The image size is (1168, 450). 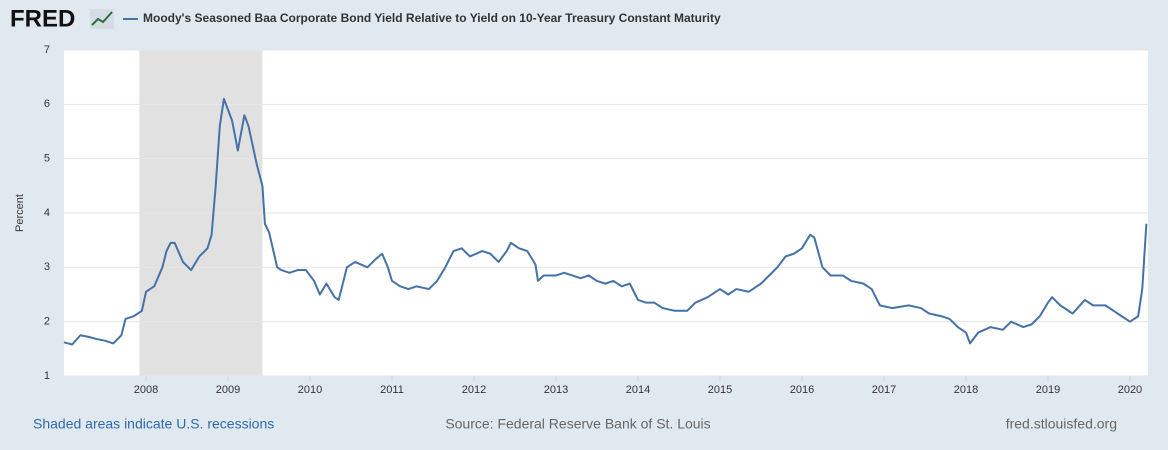 What do you see at coordinates (47, 50) in the screenshot?
I see `y-tick-label: 7` at bounding box center [47, 50].